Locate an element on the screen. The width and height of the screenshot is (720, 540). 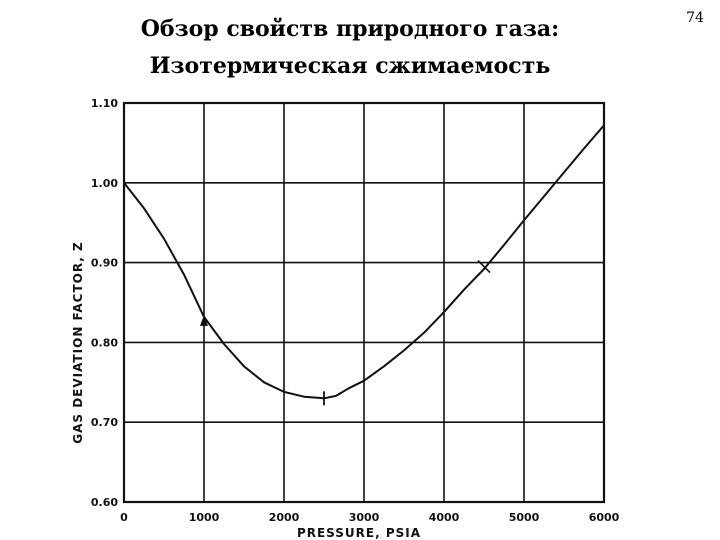
x-tick-label-6000: 6000 is located at coordinates (604, 517).